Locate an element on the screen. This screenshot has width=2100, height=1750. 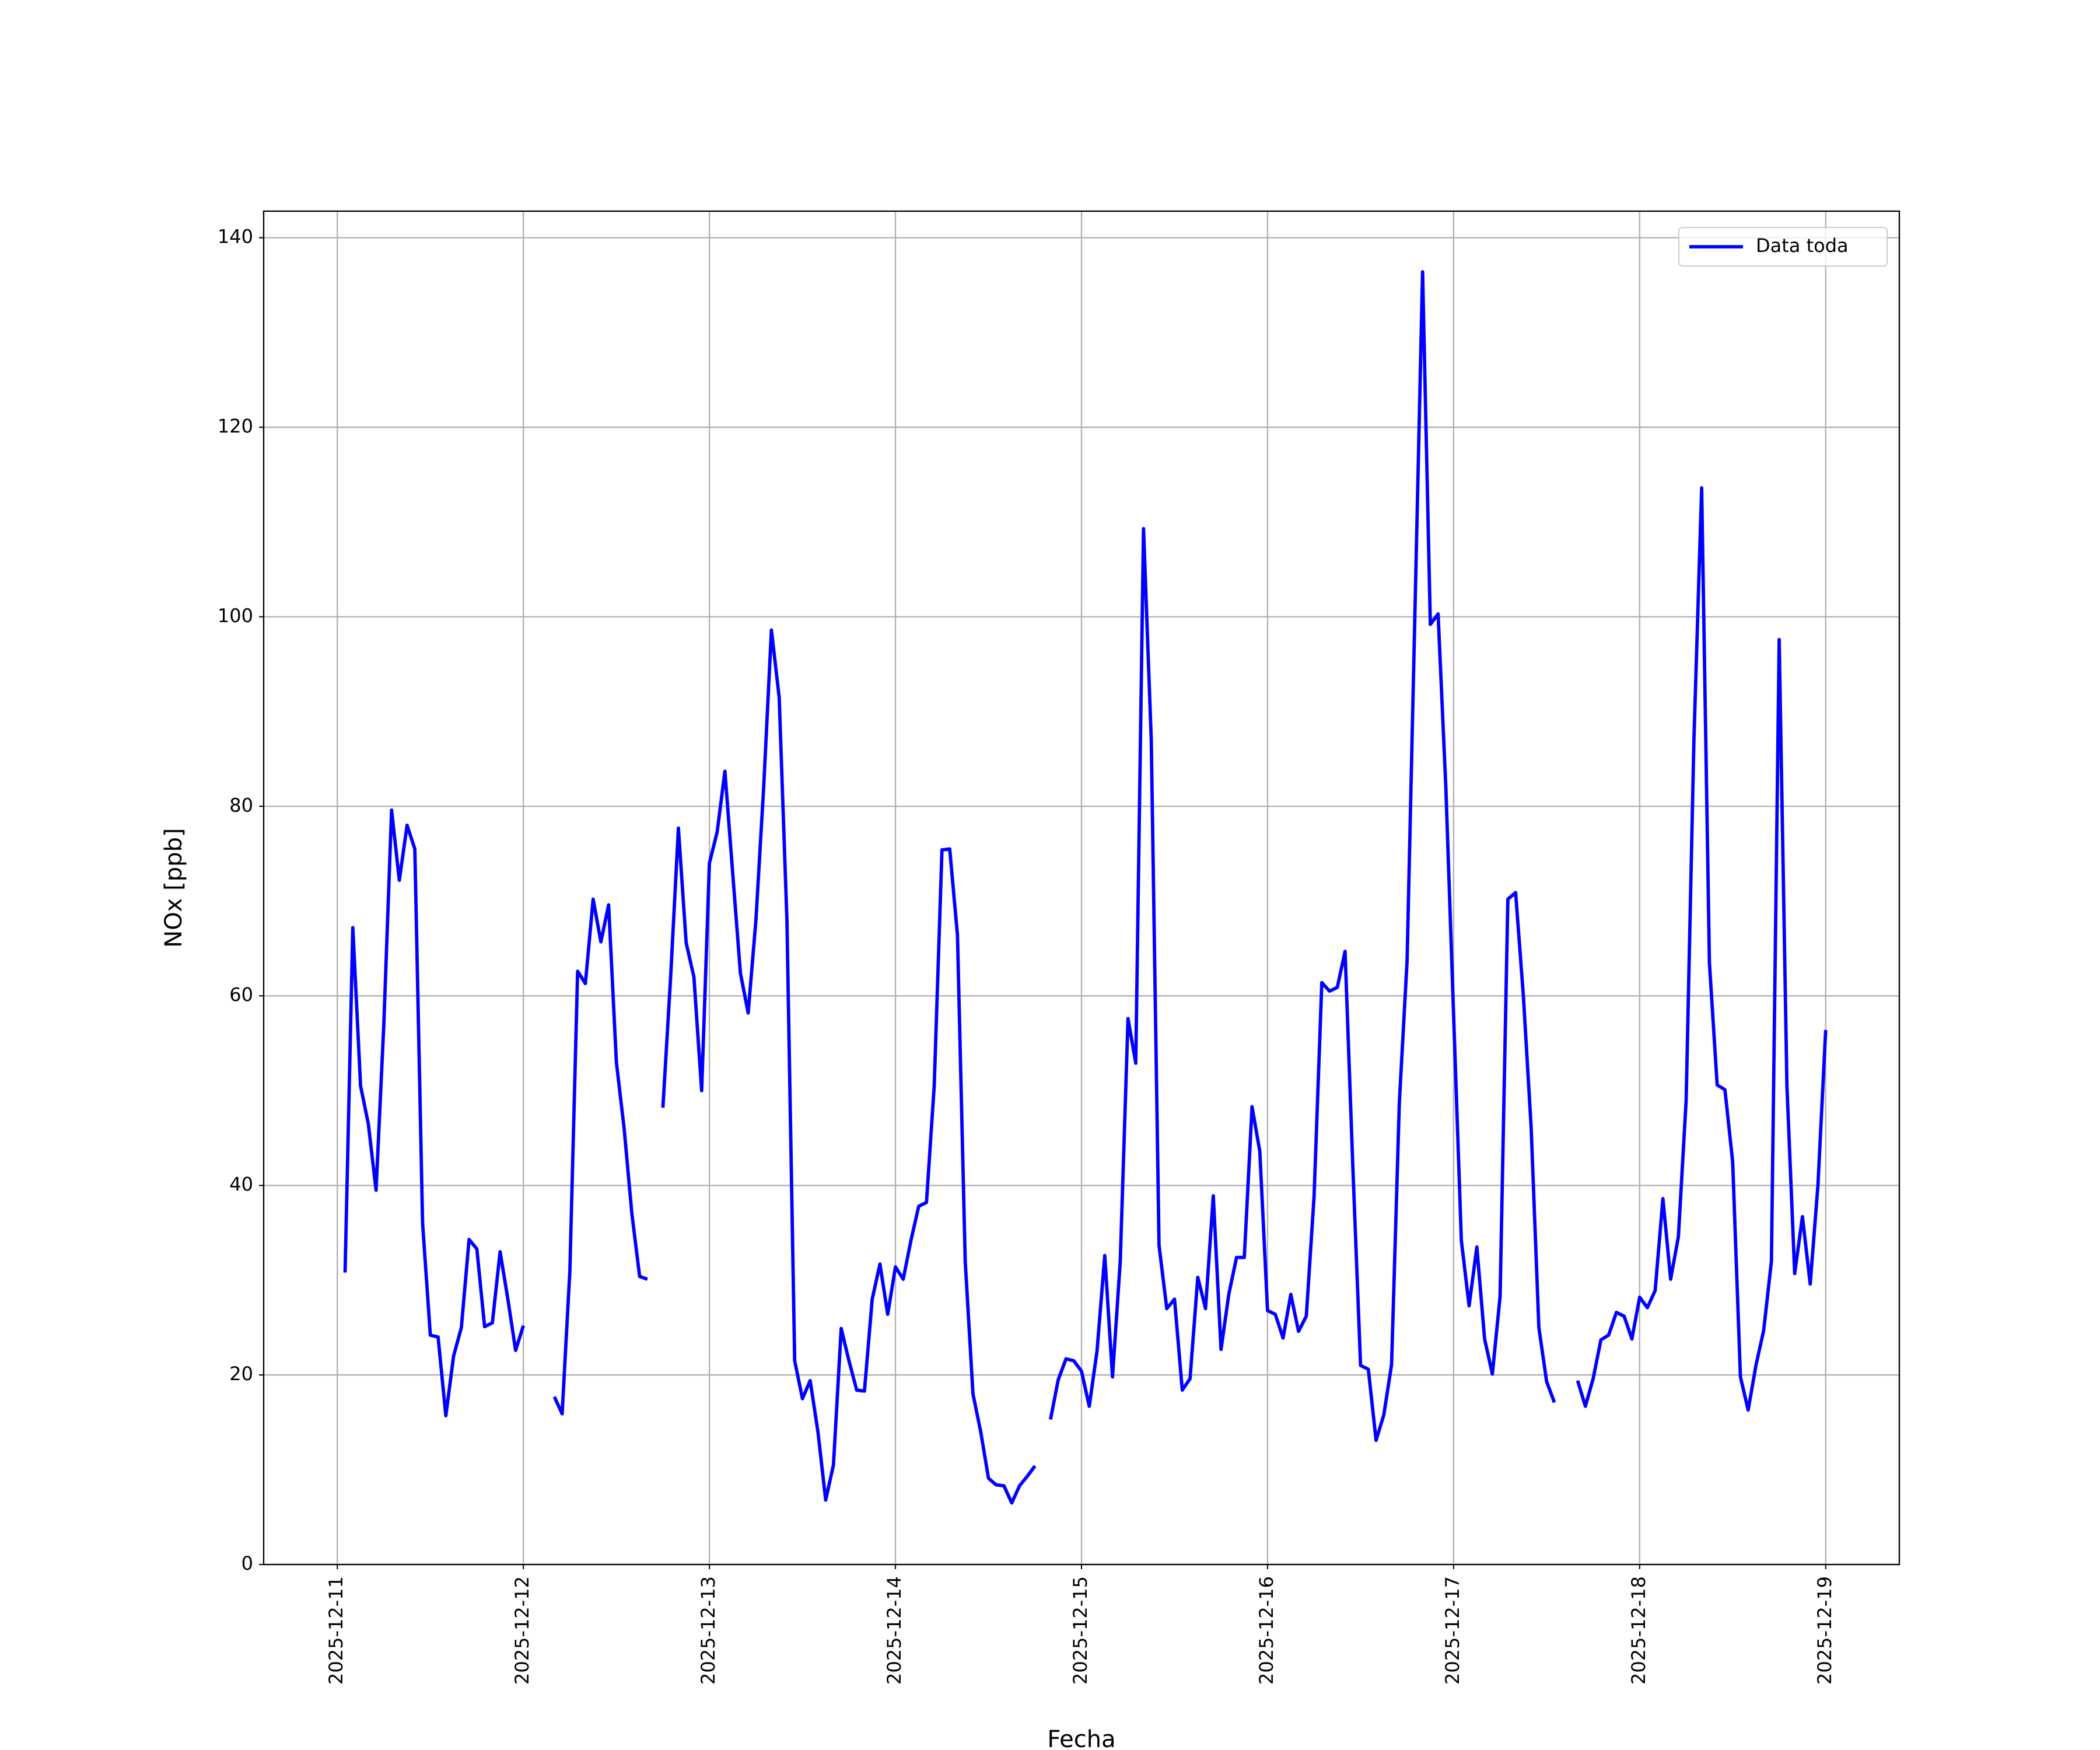
y-axis-label: NOx [ppb] is located at coordinates (173, 887).